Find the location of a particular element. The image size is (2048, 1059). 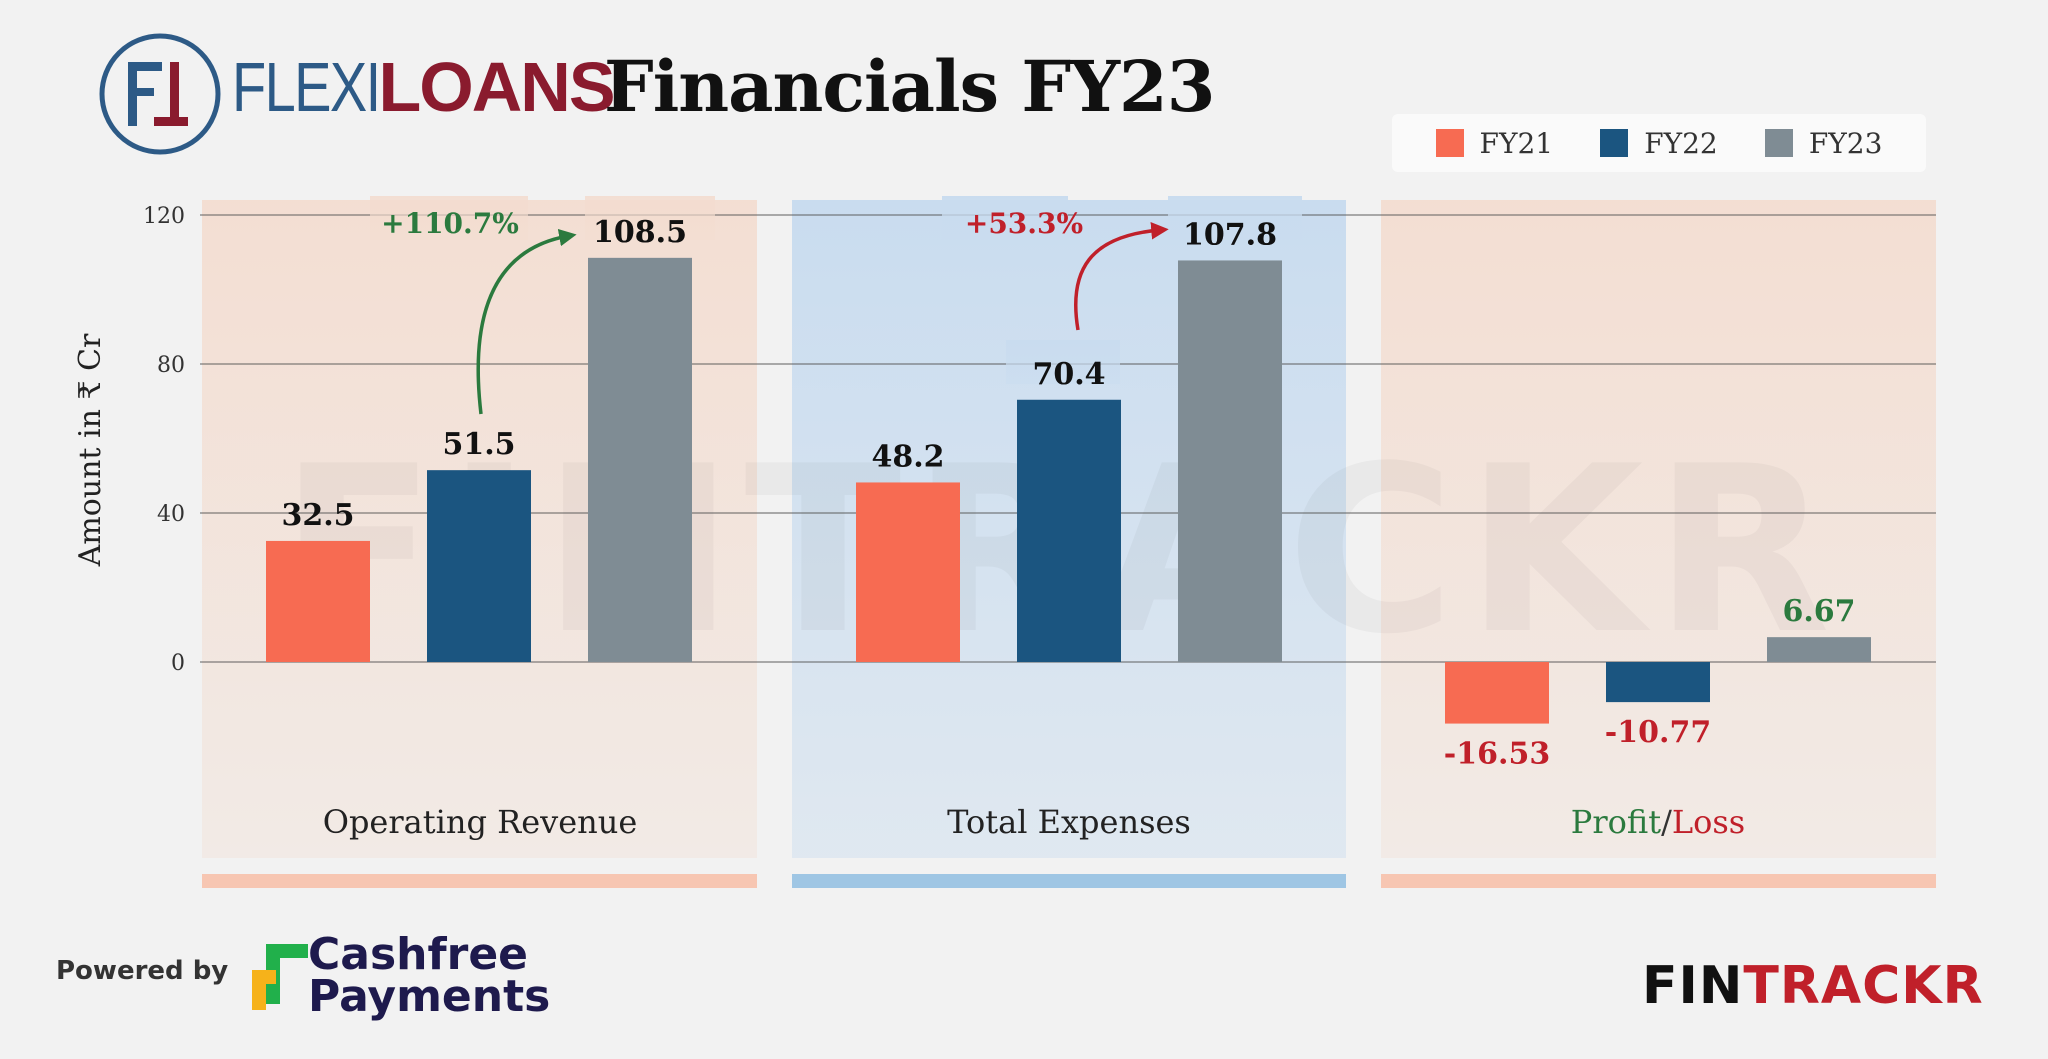

category-label-part: Loss is located at coordinates (1708, 822).